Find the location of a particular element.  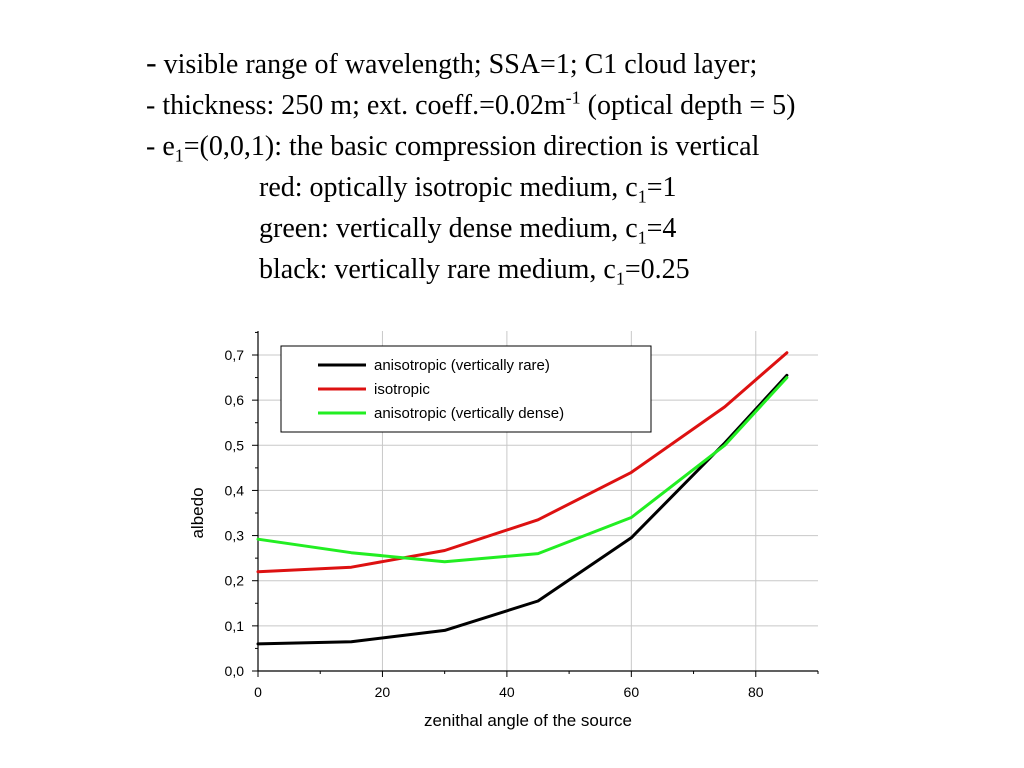

legend-label: anisotropic (vertically rare) is located at coordinates (462, 365).